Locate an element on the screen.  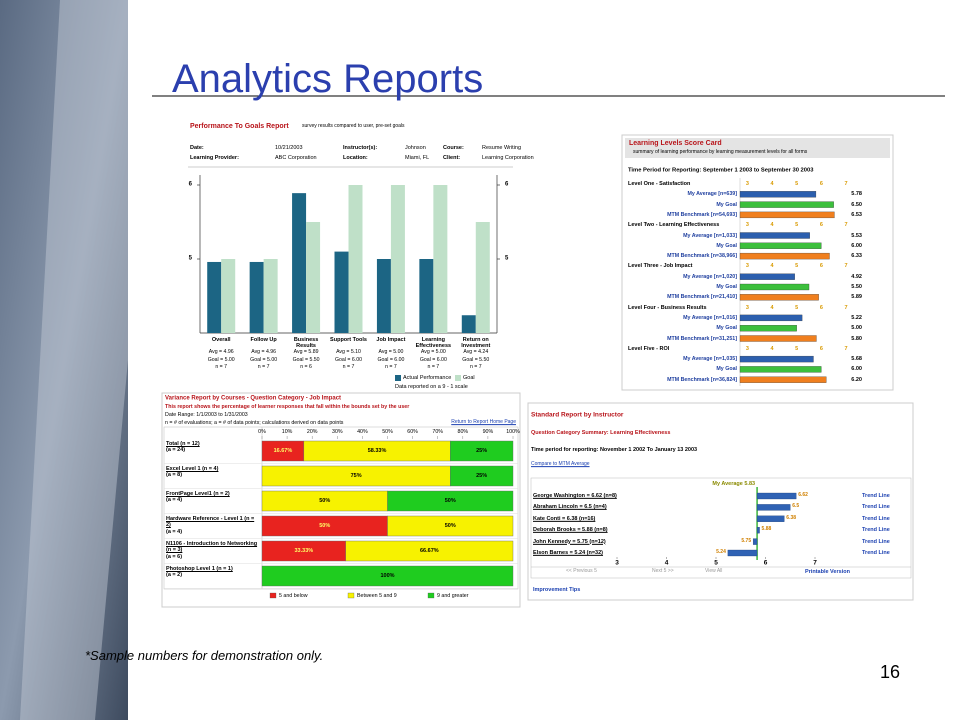
side-strip is located at coordinates (64, 360).